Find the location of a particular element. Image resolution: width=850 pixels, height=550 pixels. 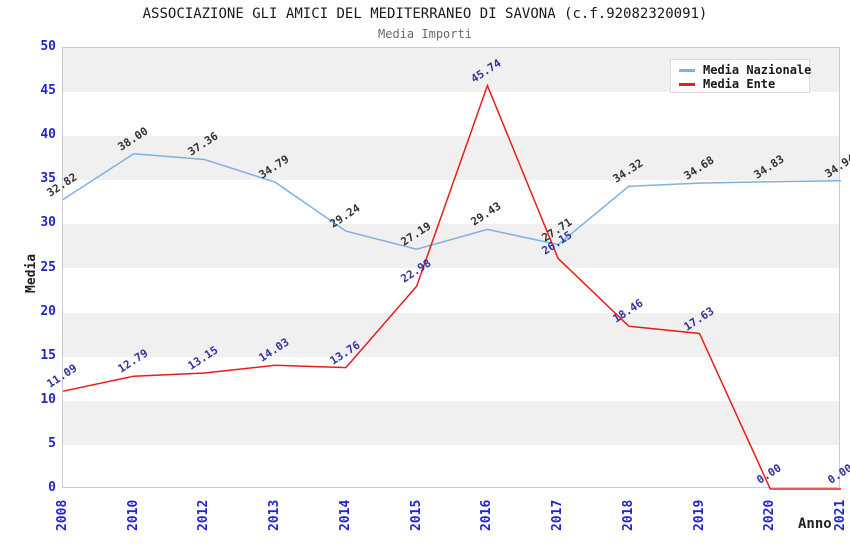

legend: Media Nazionale Media Ente is located at coordinates (741, 76).